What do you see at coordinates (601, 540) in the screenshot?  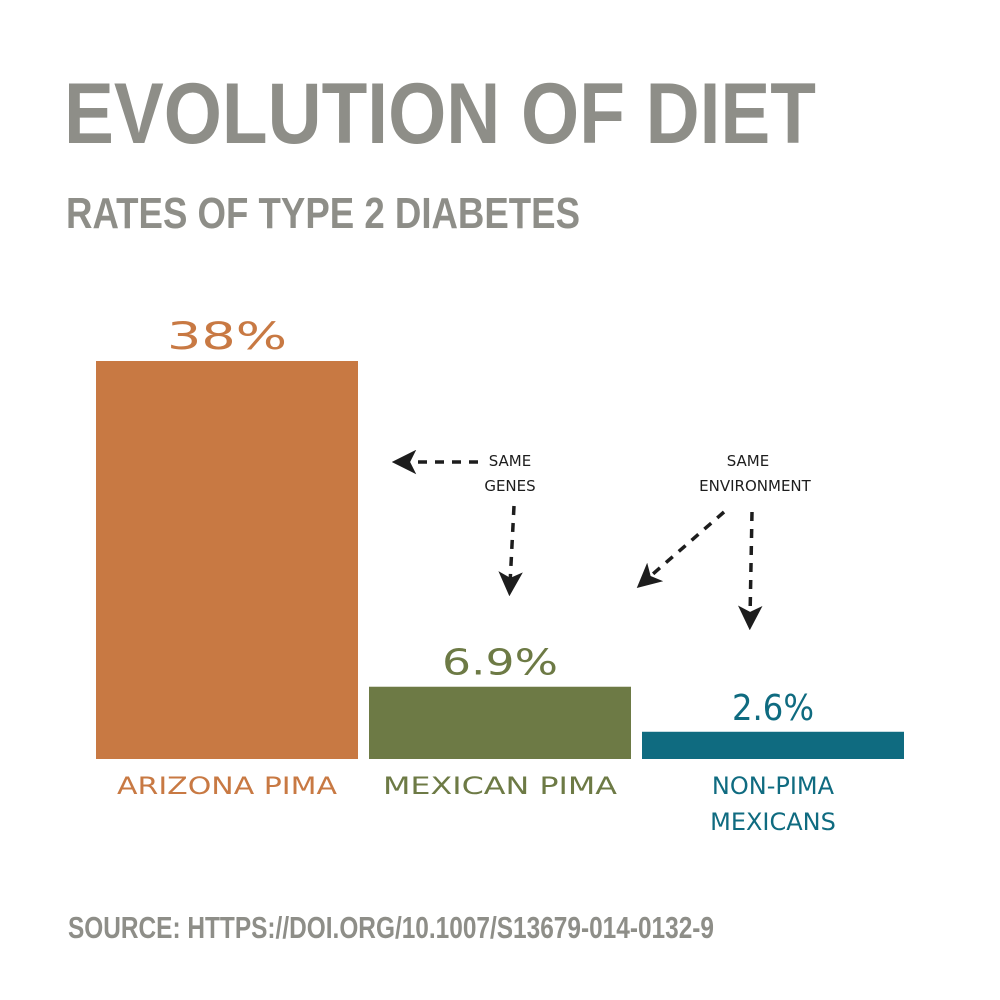 I see `annotations-layer: SAME GENES SAME ENVIRONMENT` at bounding box center [601, 540].